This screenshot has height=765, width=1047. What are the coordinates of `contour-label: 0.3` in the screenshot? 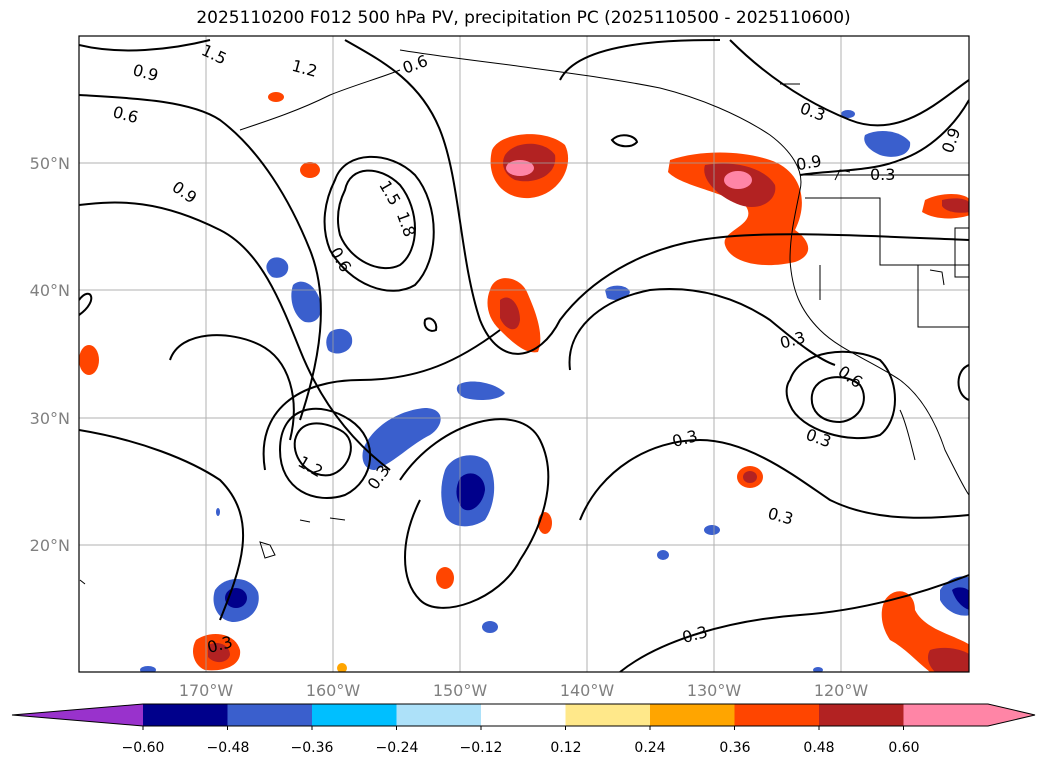 It's located at (882, 174).